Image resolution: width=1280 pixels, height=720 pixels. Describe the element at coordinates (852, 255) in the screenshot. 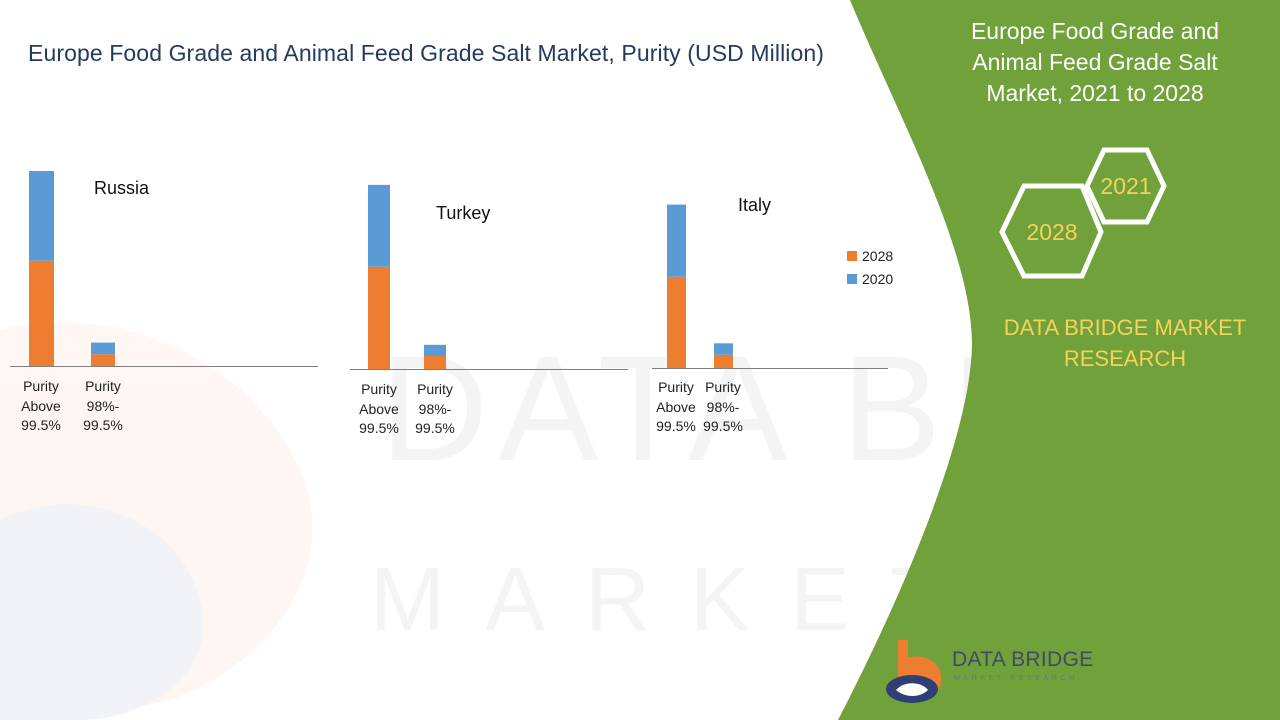

I see `legend-swatch-2028` at that location.